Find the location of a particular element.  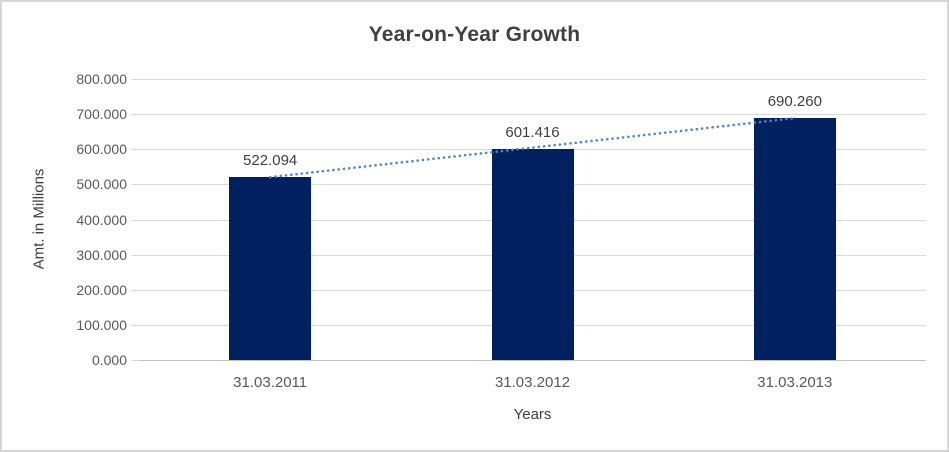

y-tick-label: 700.000 is located at coordinates (101, 114).